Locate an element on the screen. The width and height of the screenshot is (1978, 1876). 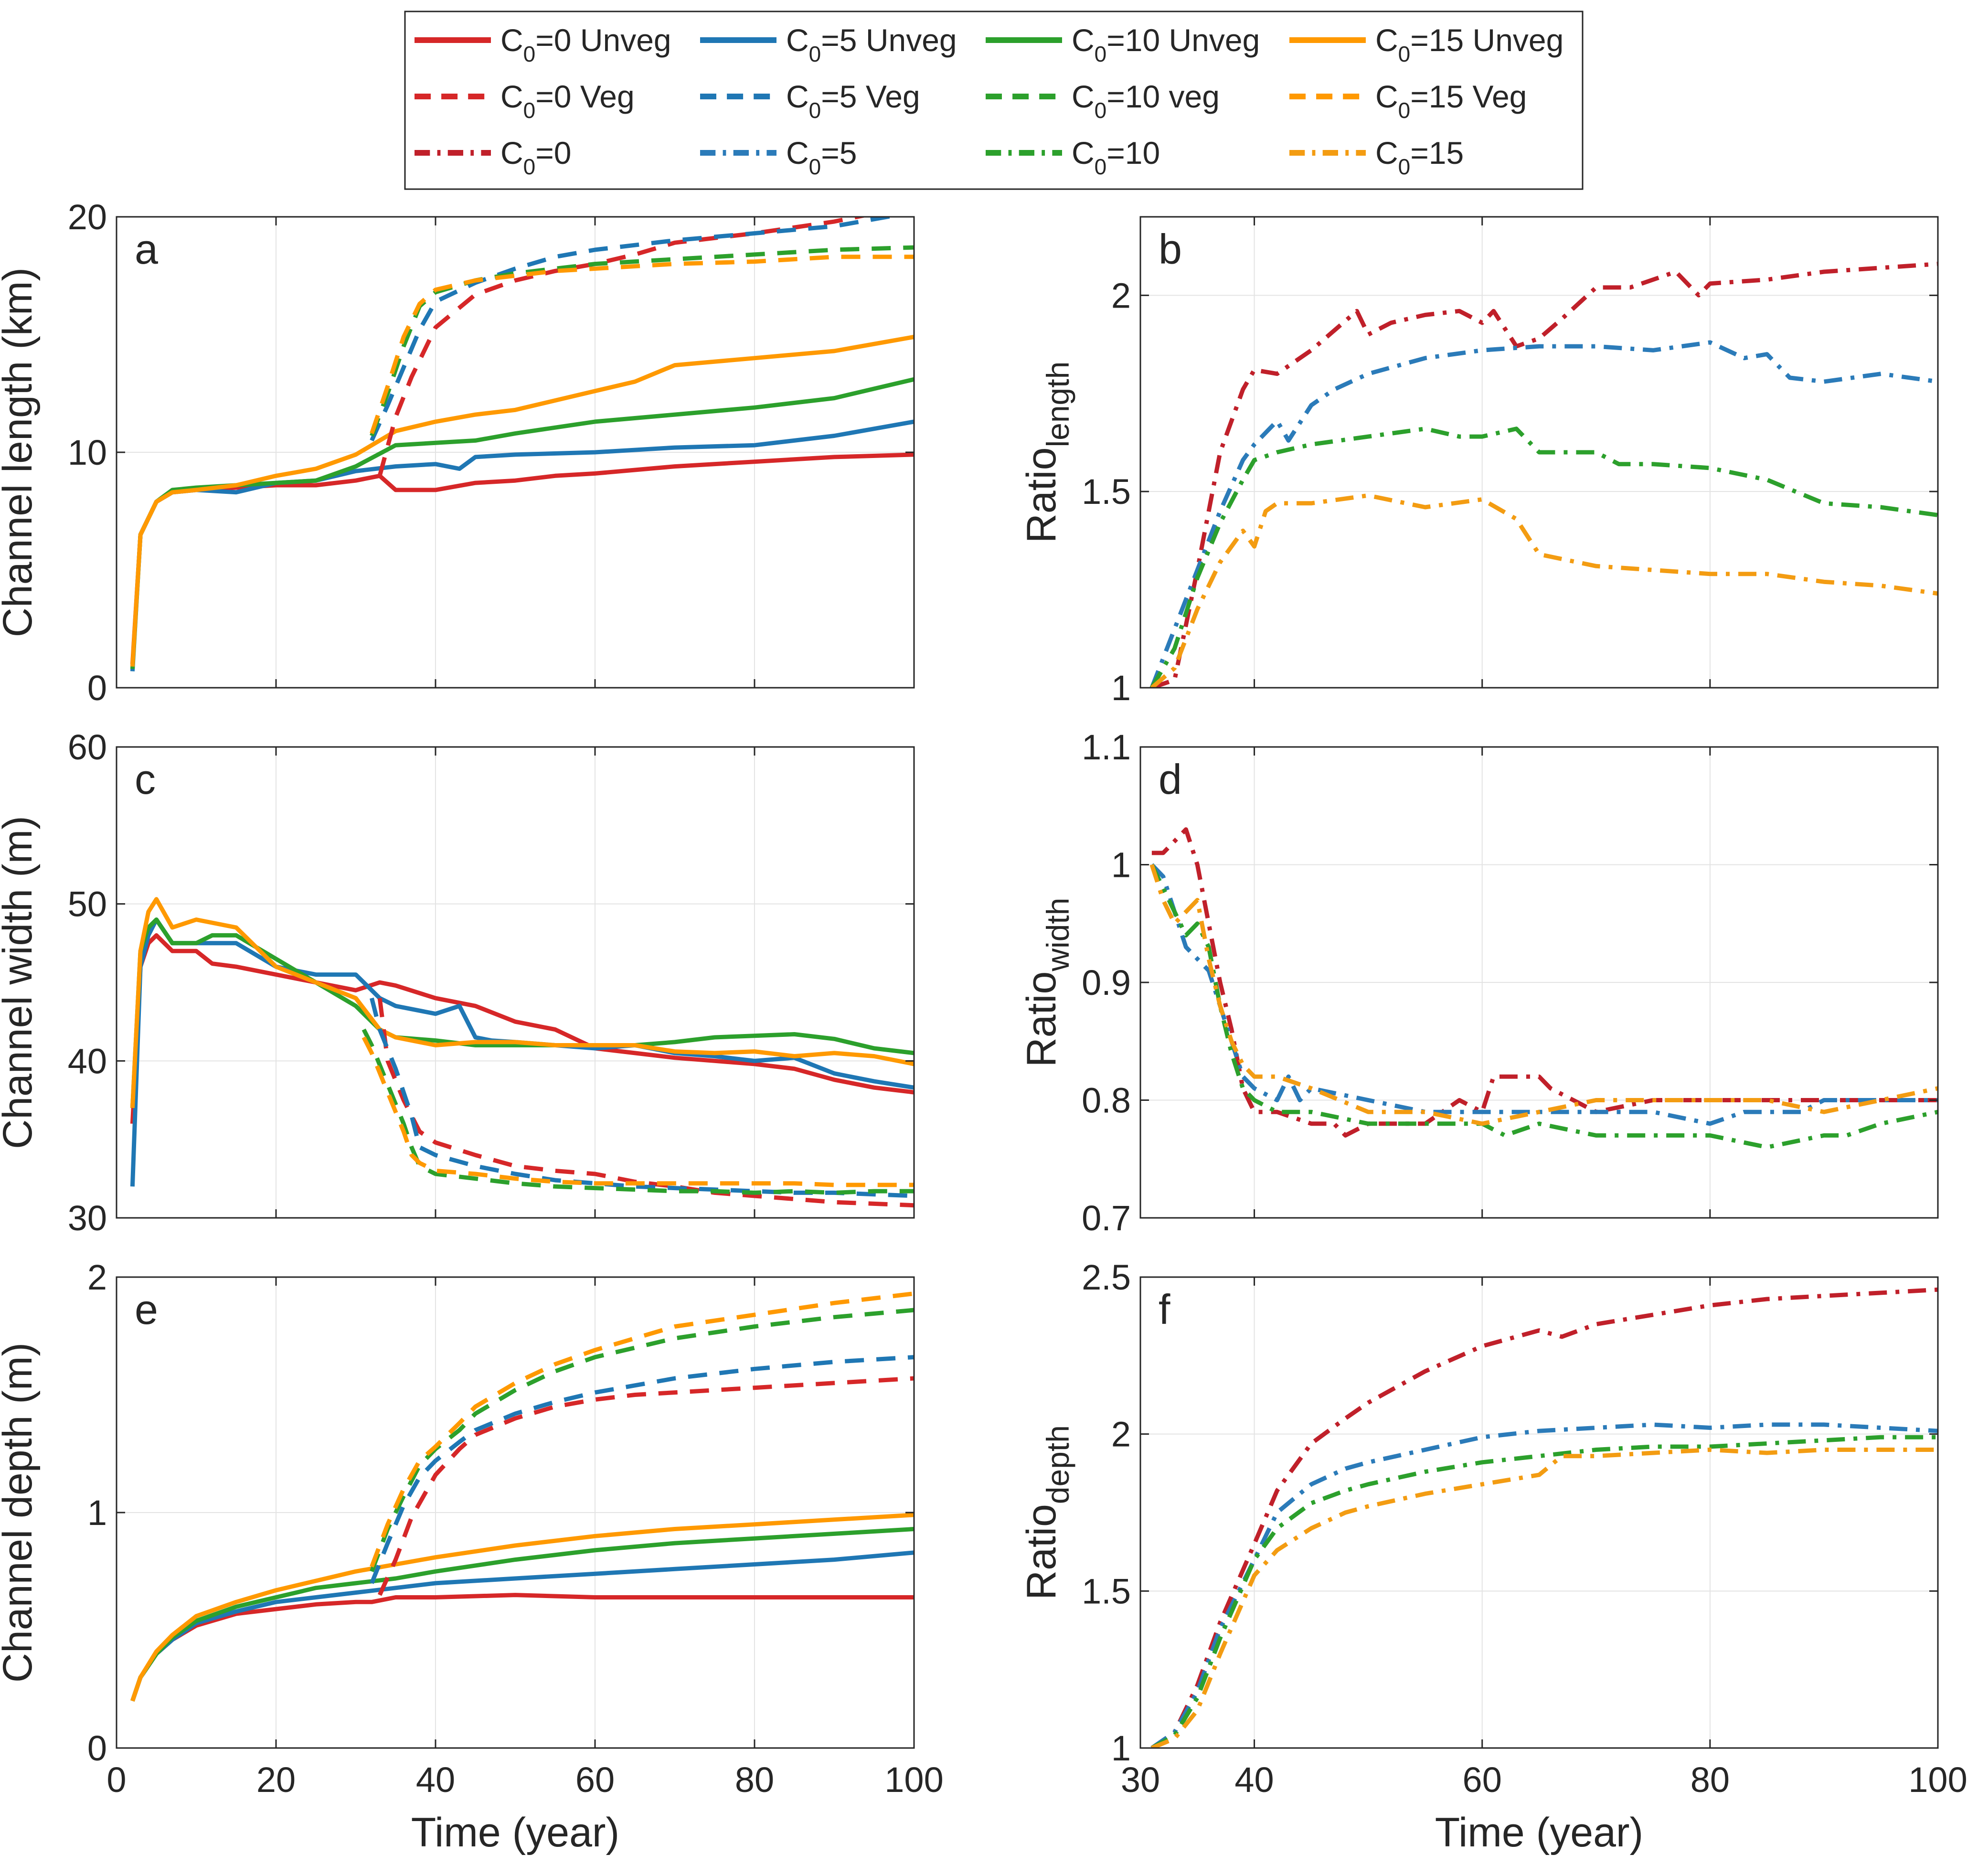
y-tick-label: 1.5 is located at coordinates (1106, 492).